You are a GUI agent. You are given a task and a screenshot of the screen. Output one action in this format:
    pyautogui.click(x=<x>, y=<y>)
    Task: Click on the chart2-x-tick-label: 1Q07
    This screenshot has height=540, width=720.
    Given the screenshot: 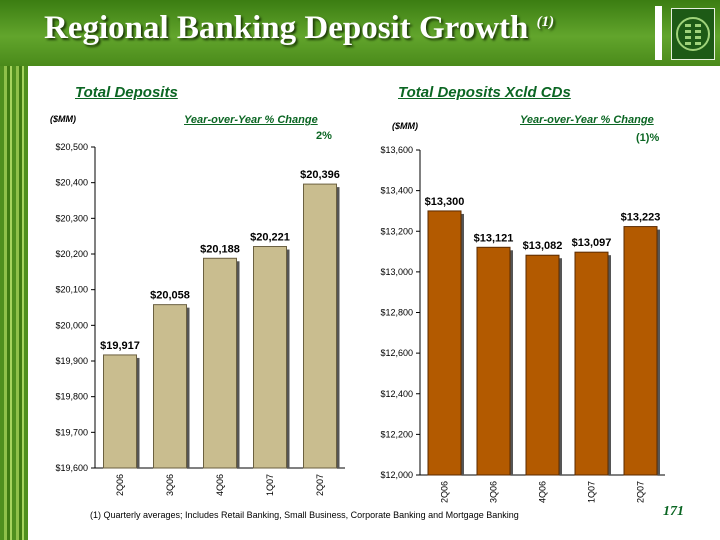 What is the action you would take?
    pyautogui.click(x=592, y=492)
    